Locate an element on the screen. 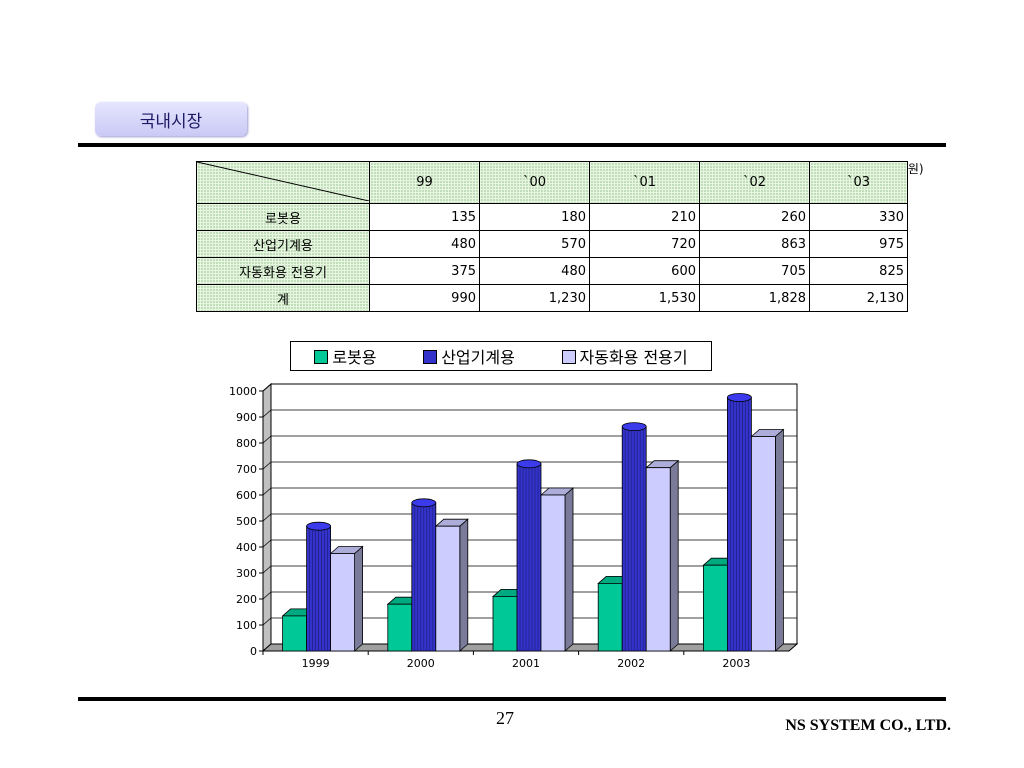  table-cell: 330 is located at coordinates (858, 217).